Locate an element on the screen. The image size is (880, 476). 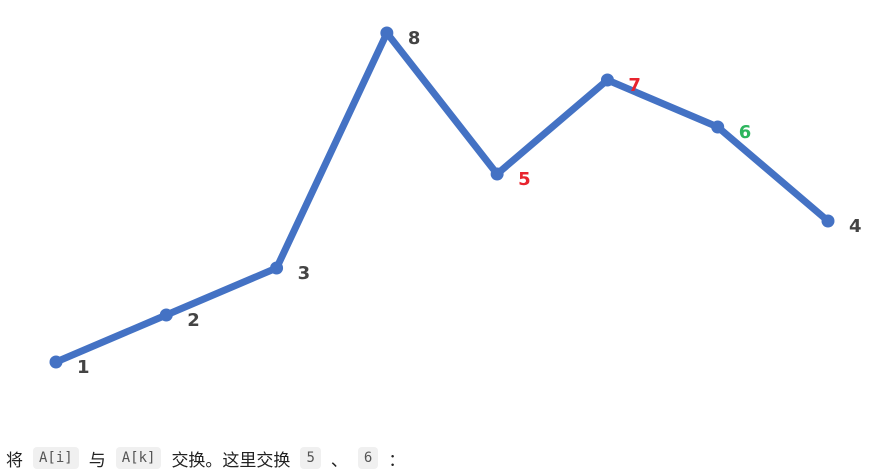
caption-text-5: ： is located at coordinates (397, 460).